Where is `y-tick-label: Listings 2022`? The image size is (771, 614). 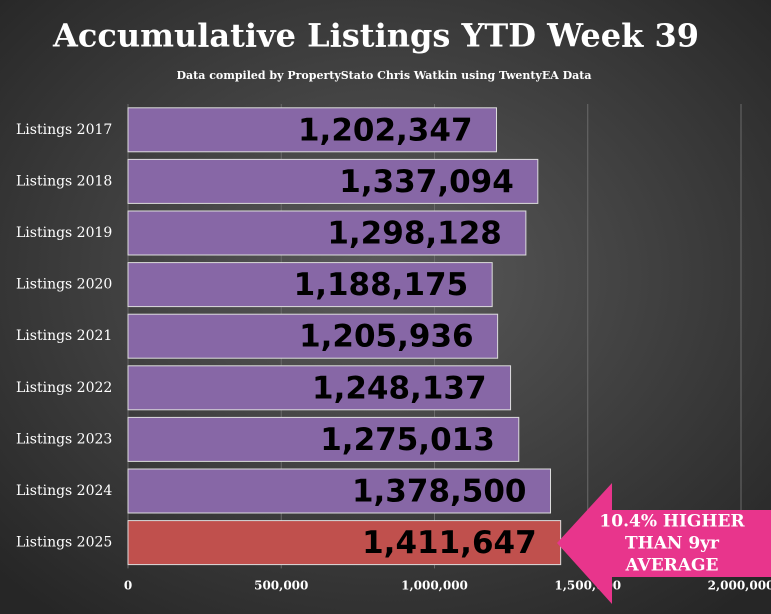
y-tick-label: Listings 2022 is located at coordinates (64, 388).